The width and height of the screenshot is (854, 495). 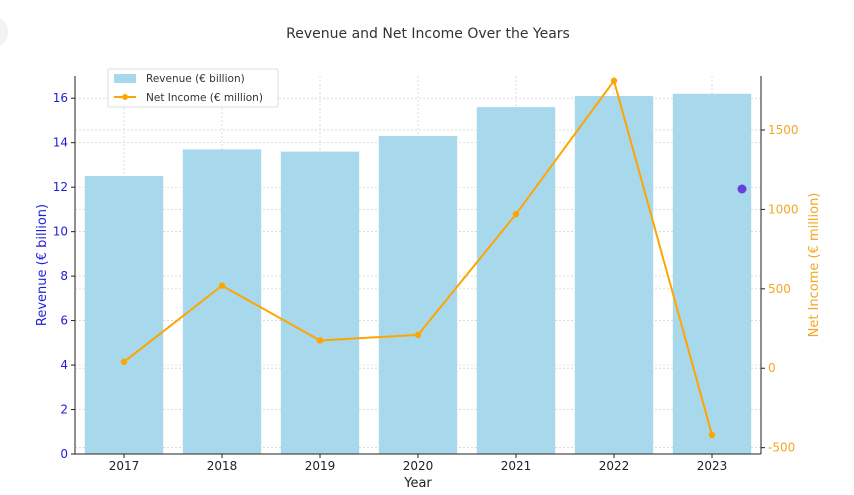 What do you see at coordinates (125, 97) in the screenshot?
I see `legend-swatch-marker` at bounding box center [125, 97].